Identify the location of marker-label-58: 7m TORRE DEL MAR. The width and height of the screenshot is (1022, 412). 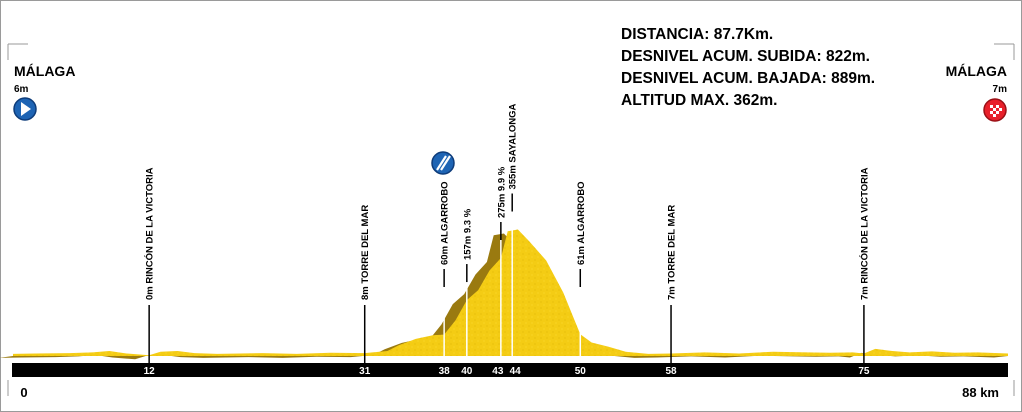
(672, 252).